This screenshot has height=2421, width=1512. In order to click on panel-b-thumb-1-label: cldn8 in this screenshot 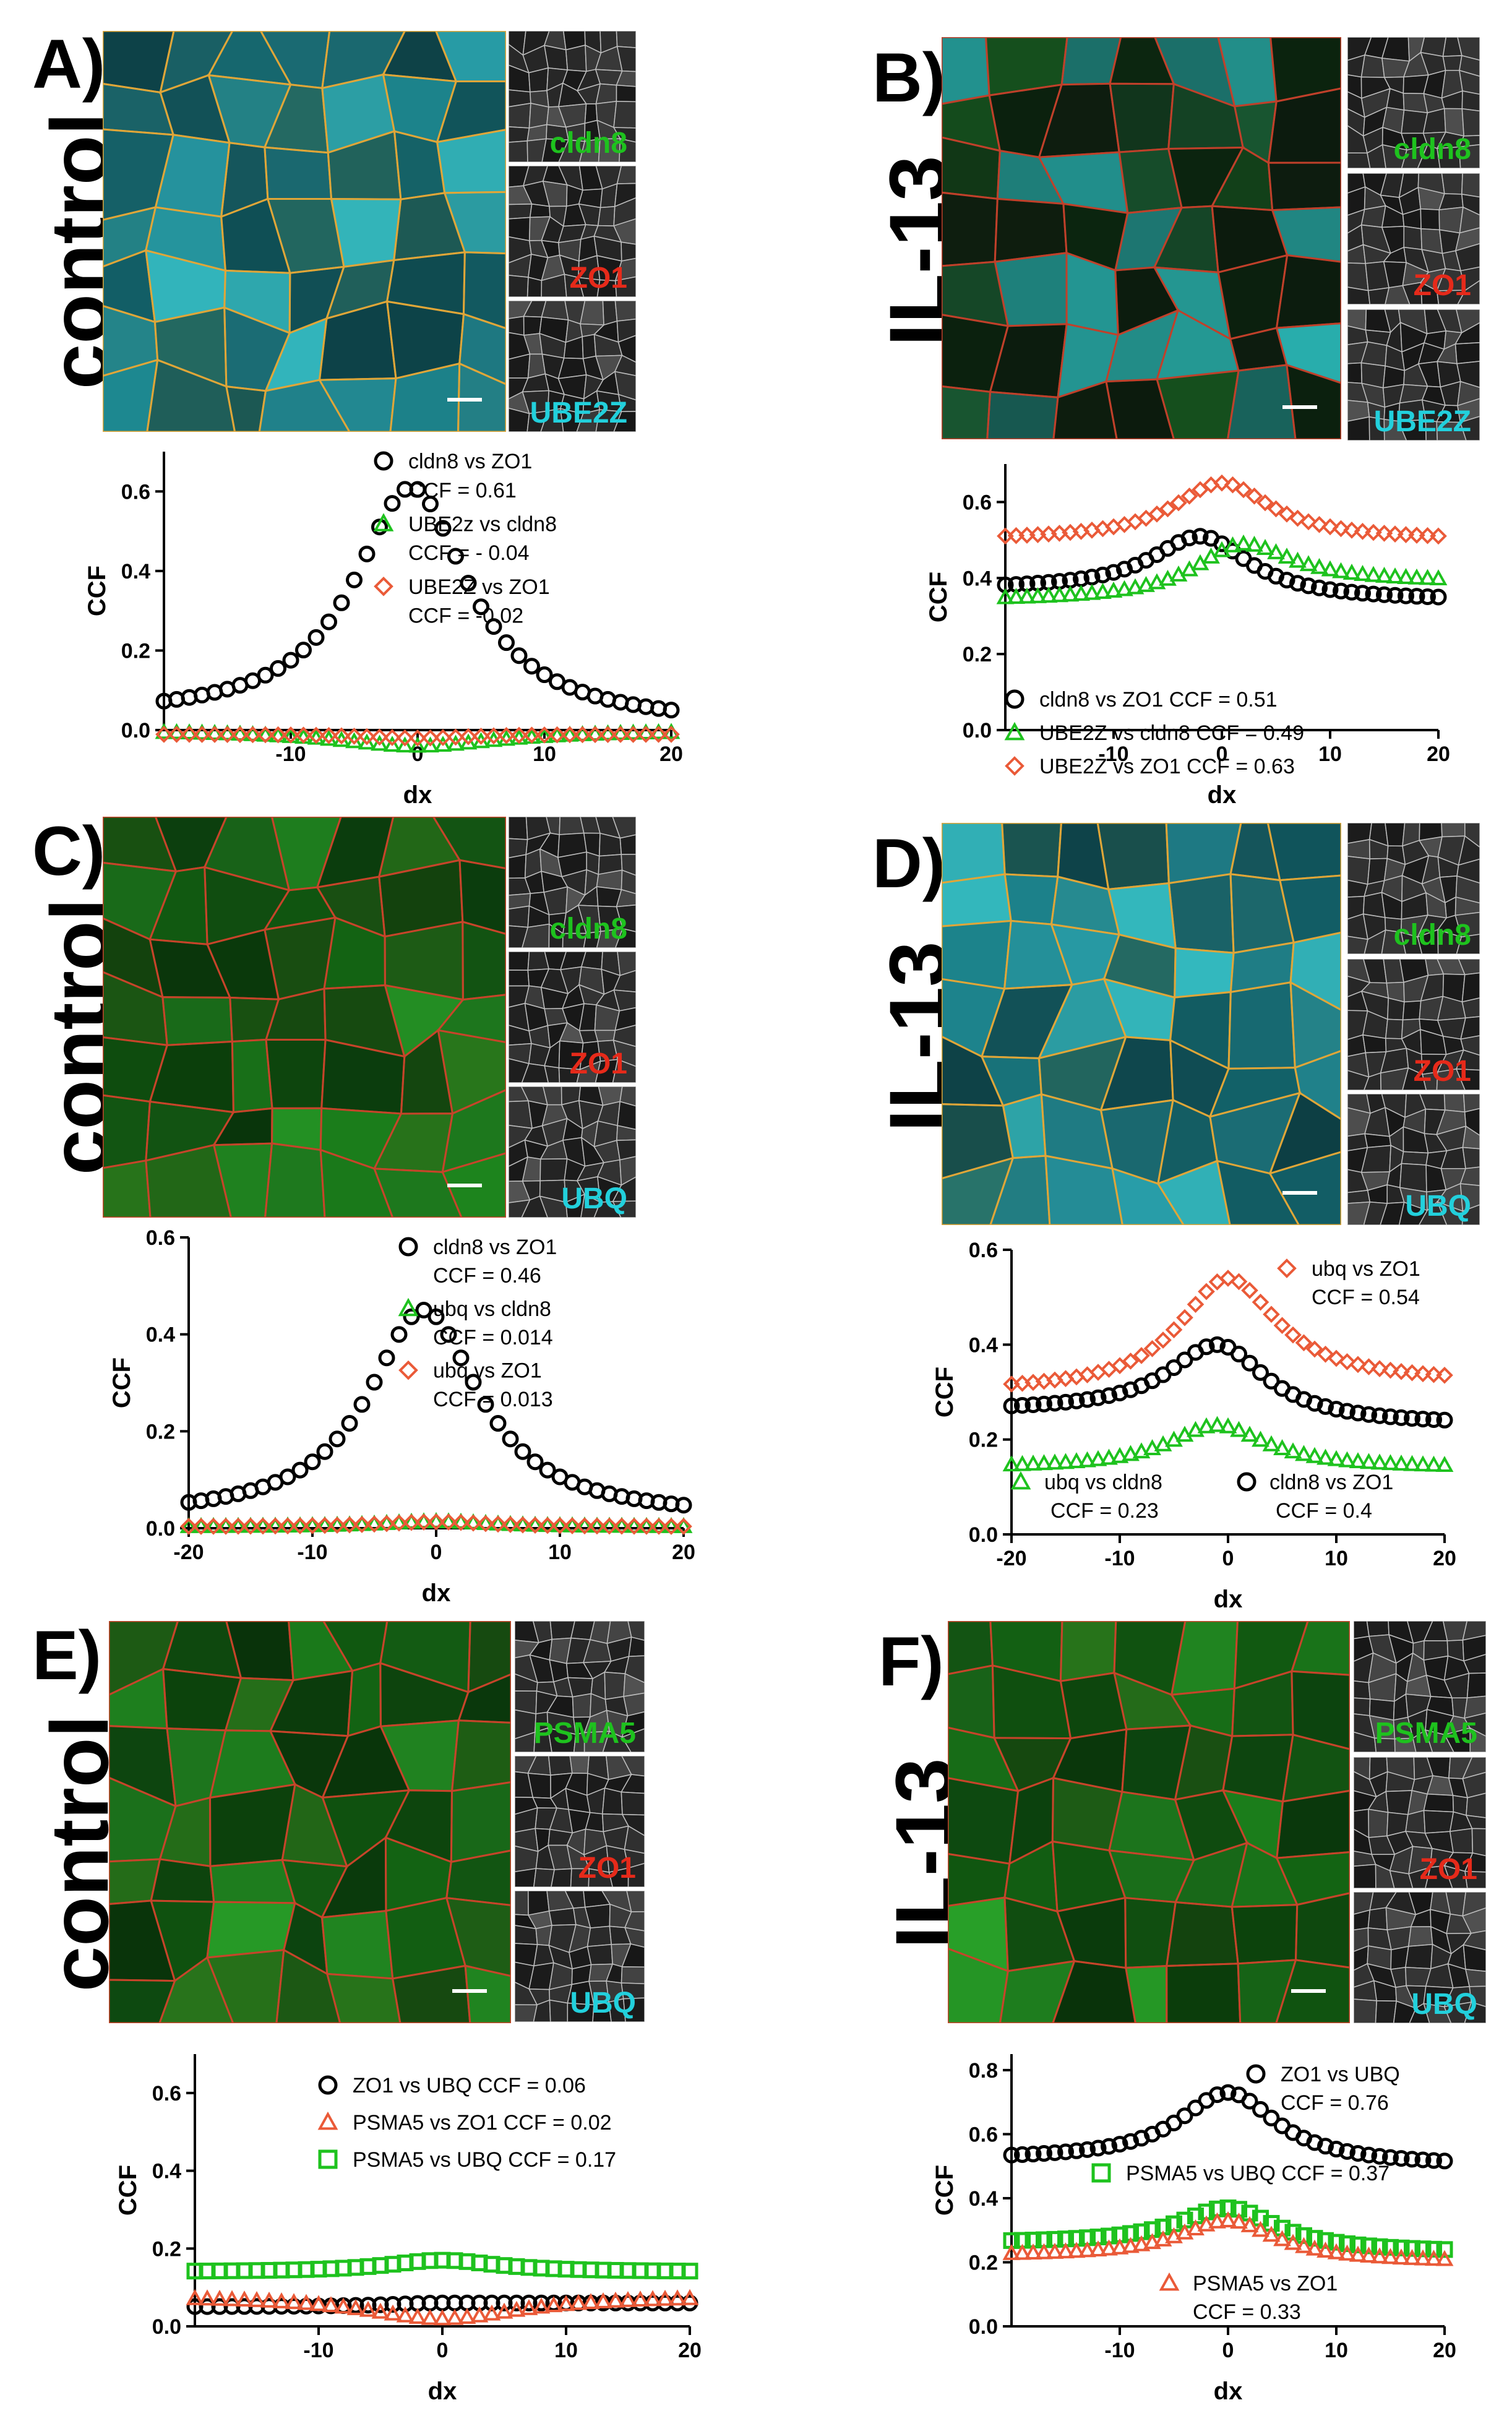, I will do `click(1432, 149)`.